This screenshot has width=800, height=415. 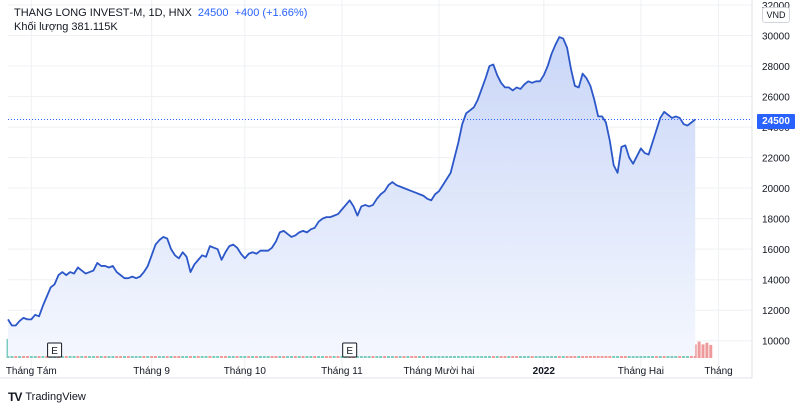 What do you see at coordinates (776, 37) in the screenshot?
I see `y-tick-label: 30000` at bounding box center [776, 37].